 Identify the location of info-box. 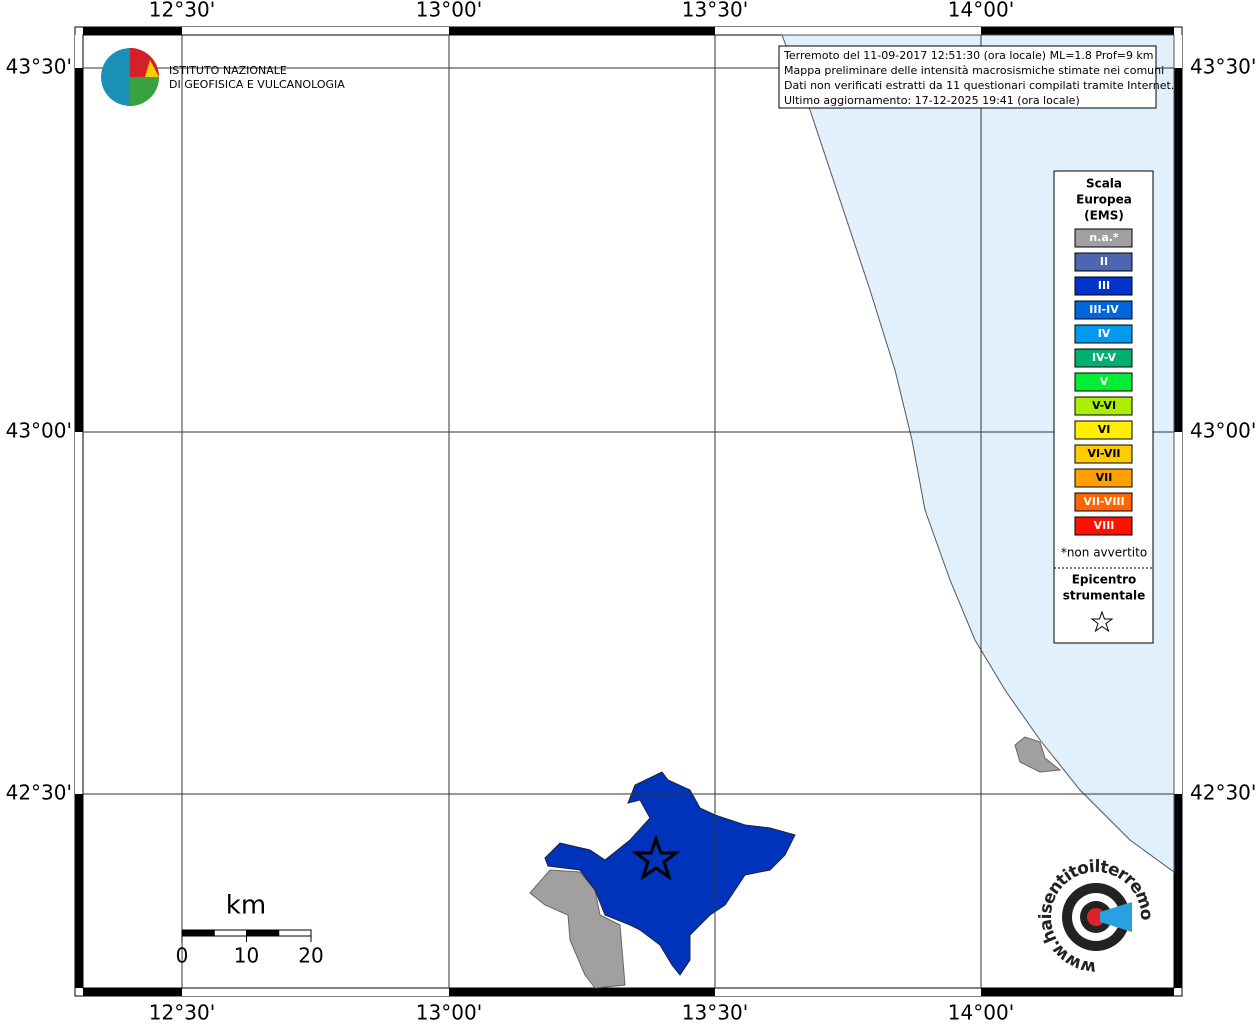
(967, 77).